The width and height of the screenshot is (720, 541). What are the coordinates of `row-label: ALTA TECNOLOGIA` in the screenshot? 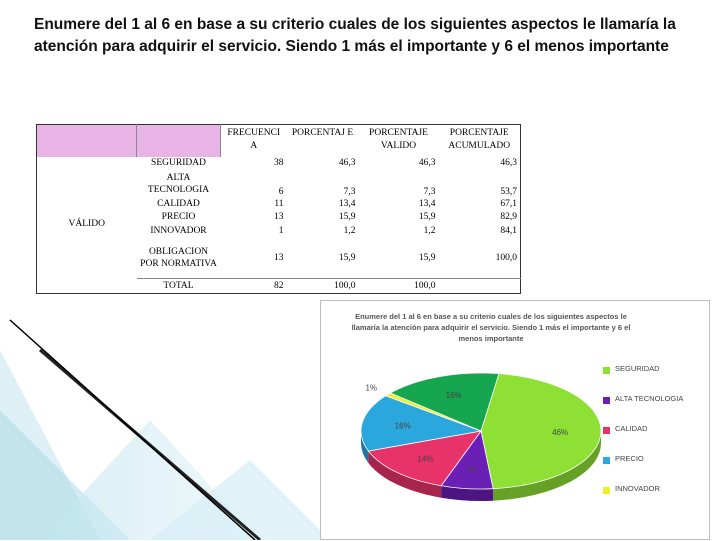 It's located at (178, 184).